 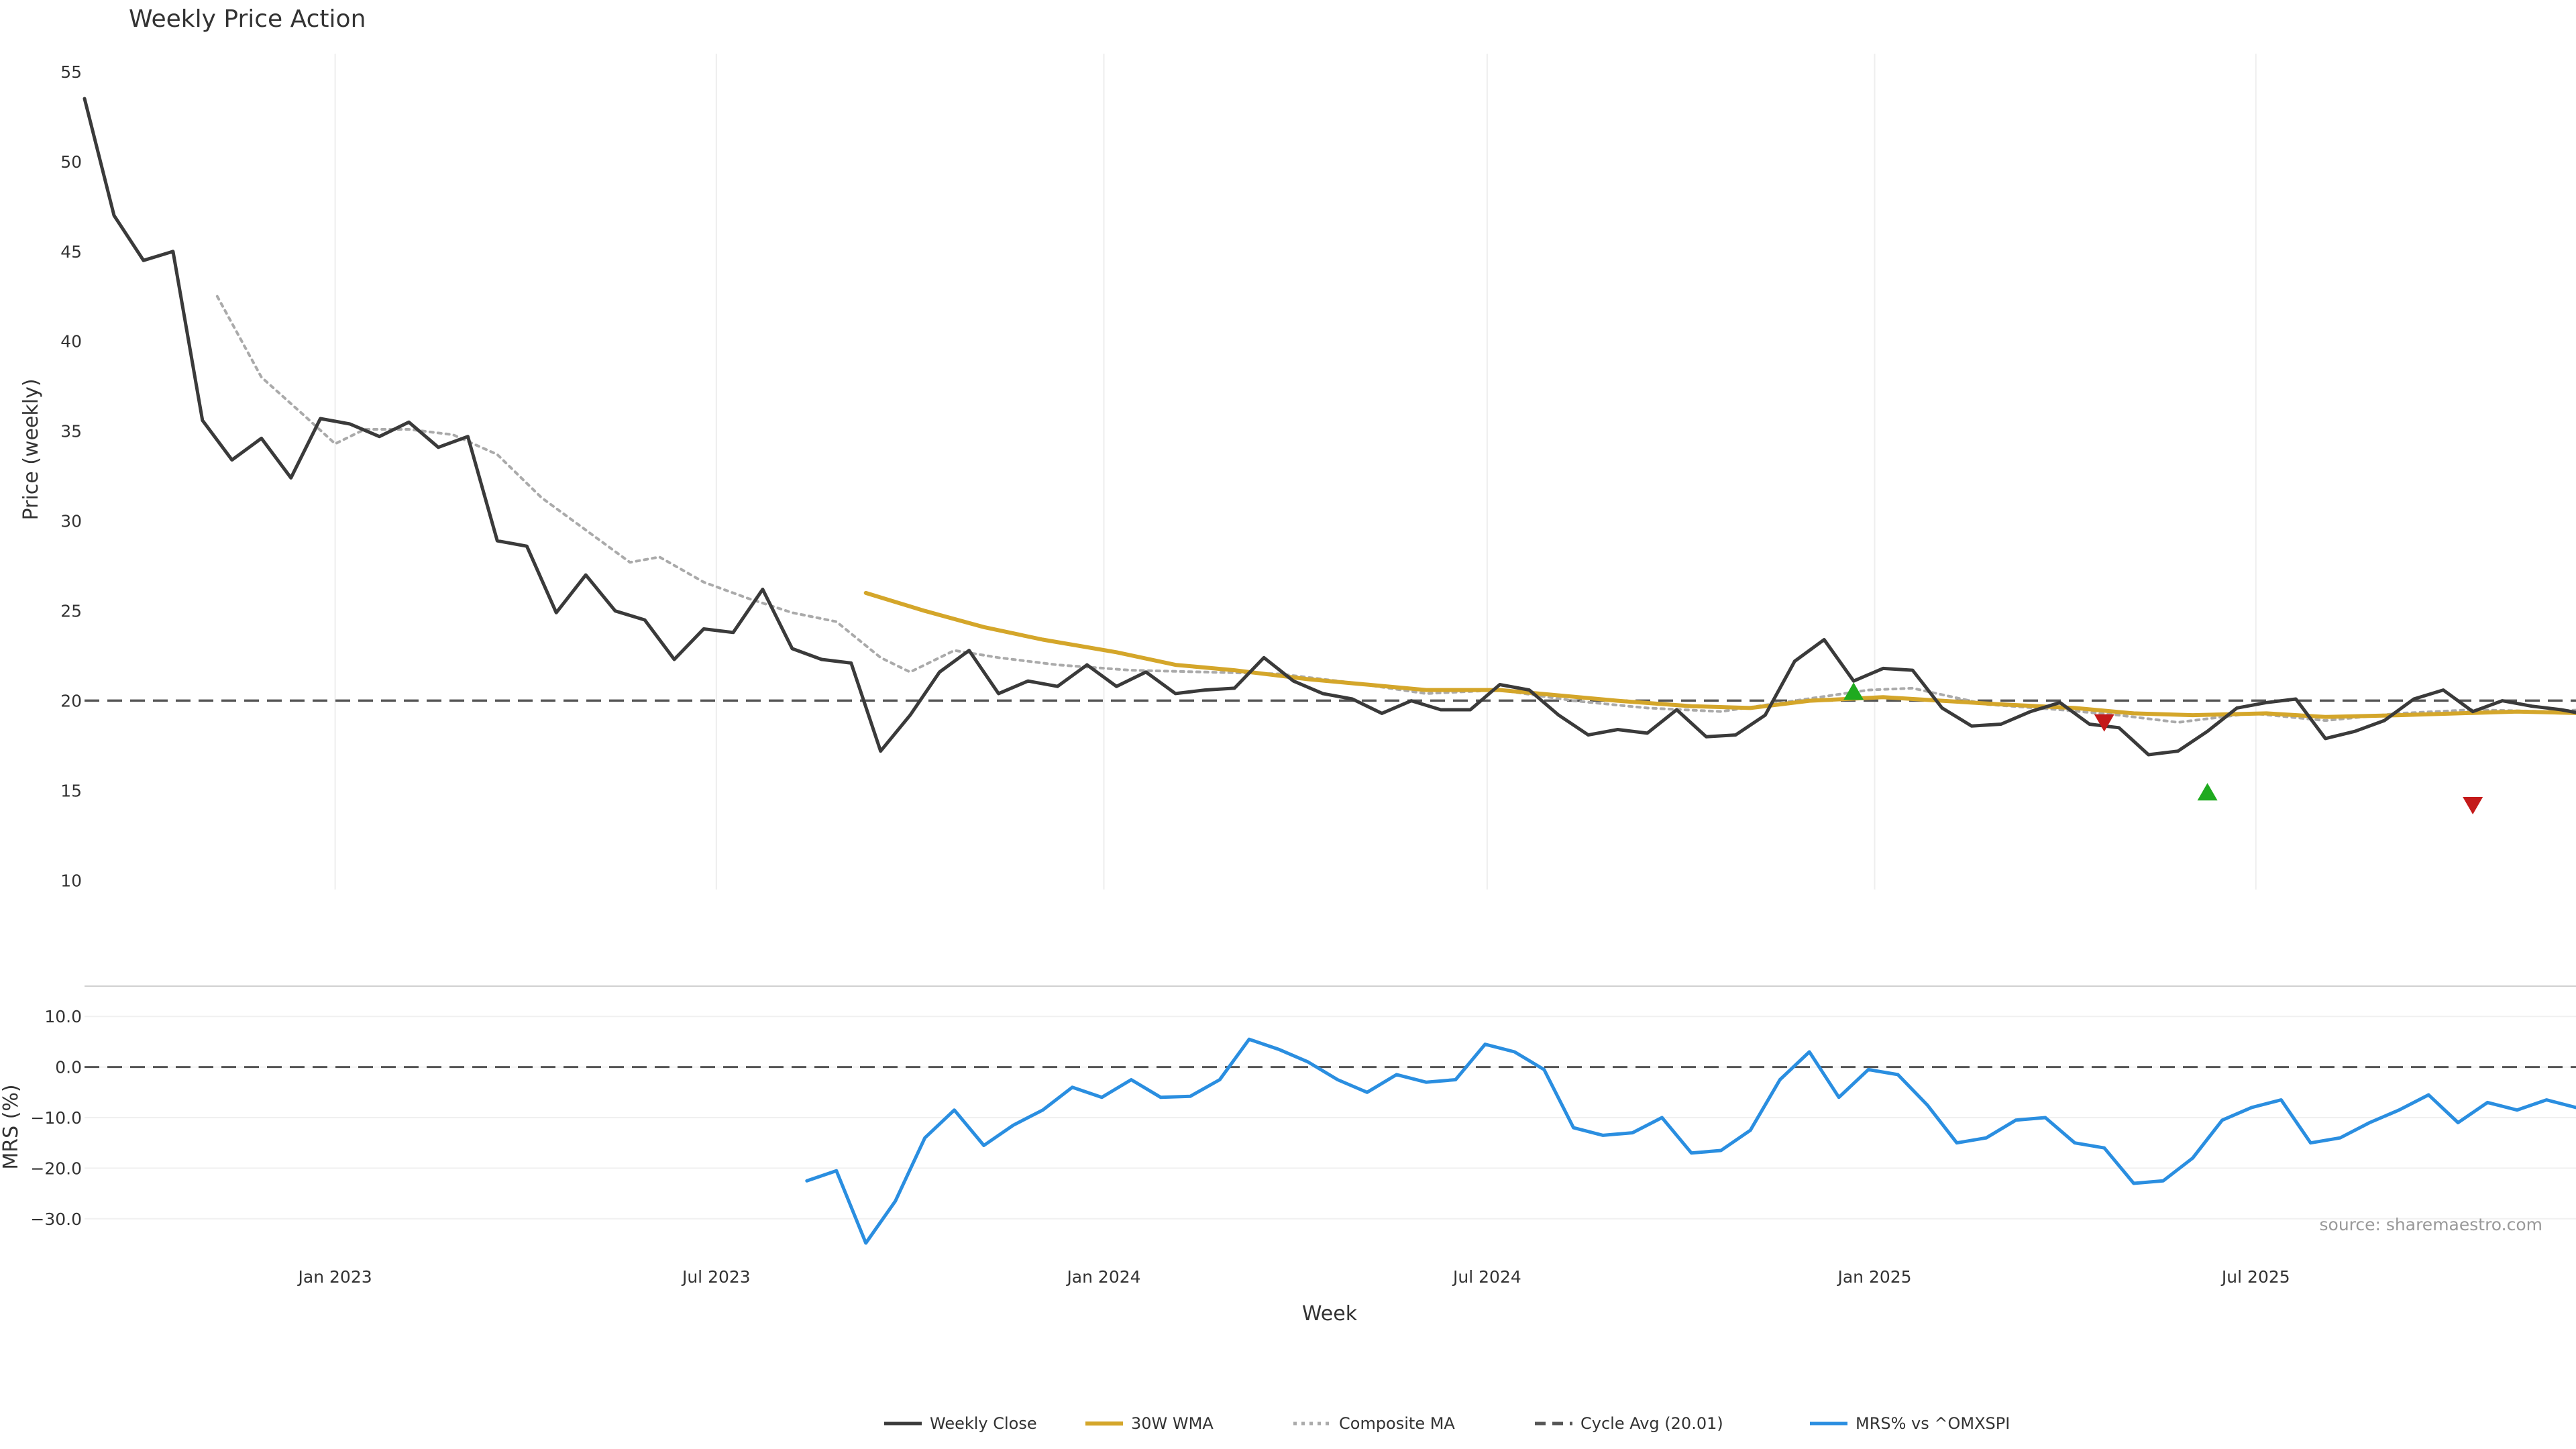 What do you see at coordinates (71, 431) in the screenshot?
I see `price-y-tick-label: 35` at bounding box center [71, 431].